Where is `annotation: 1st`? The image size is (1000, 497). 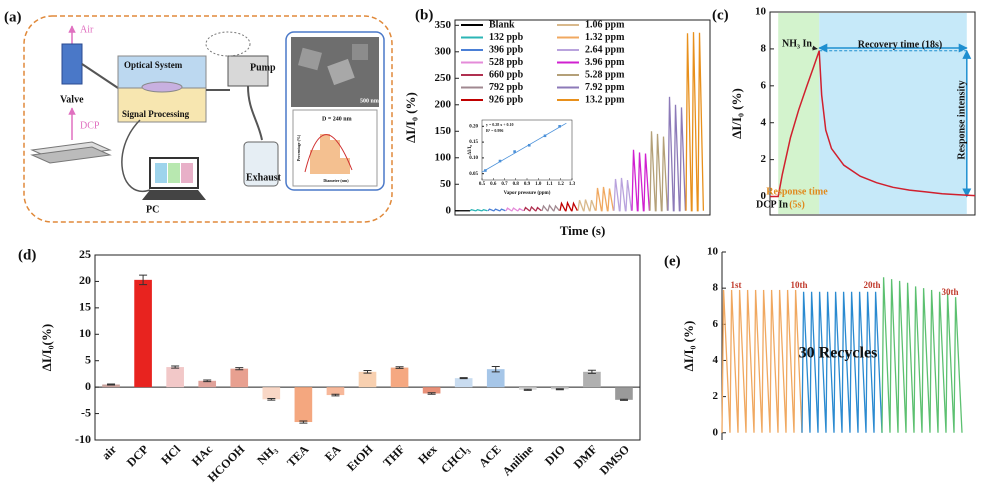 annotation: 1st is located at coordinates (736, 285).